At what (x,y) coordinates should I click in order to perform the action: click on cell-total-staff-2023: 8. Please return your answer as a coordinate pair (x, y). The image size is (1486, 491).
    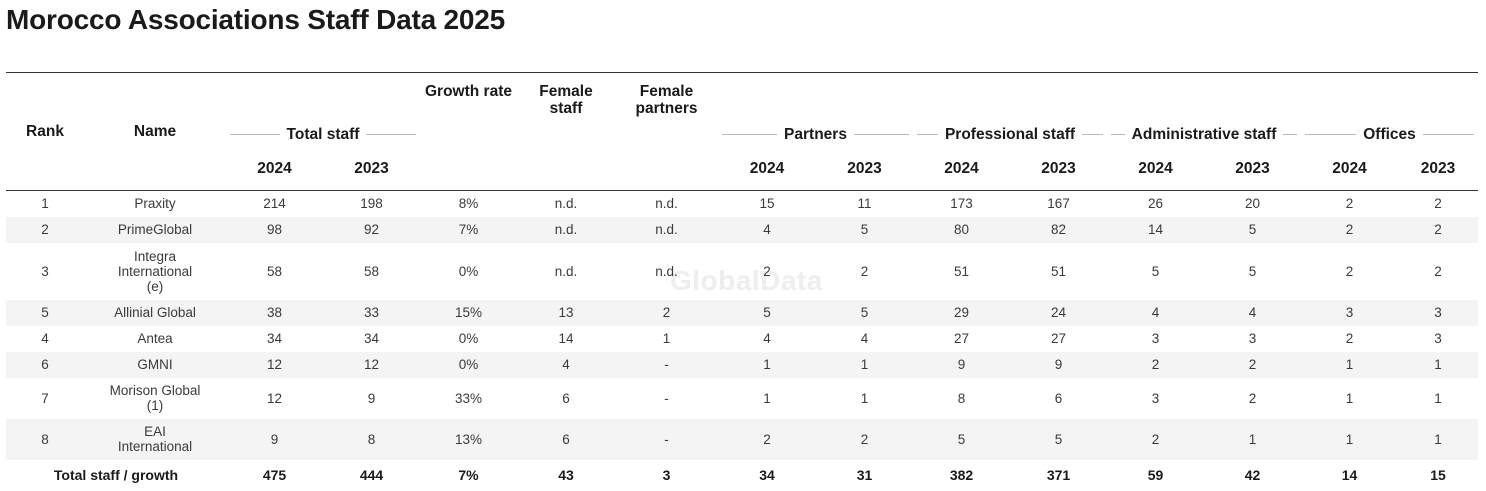
    Looking at the image, I should click on (371, 439).